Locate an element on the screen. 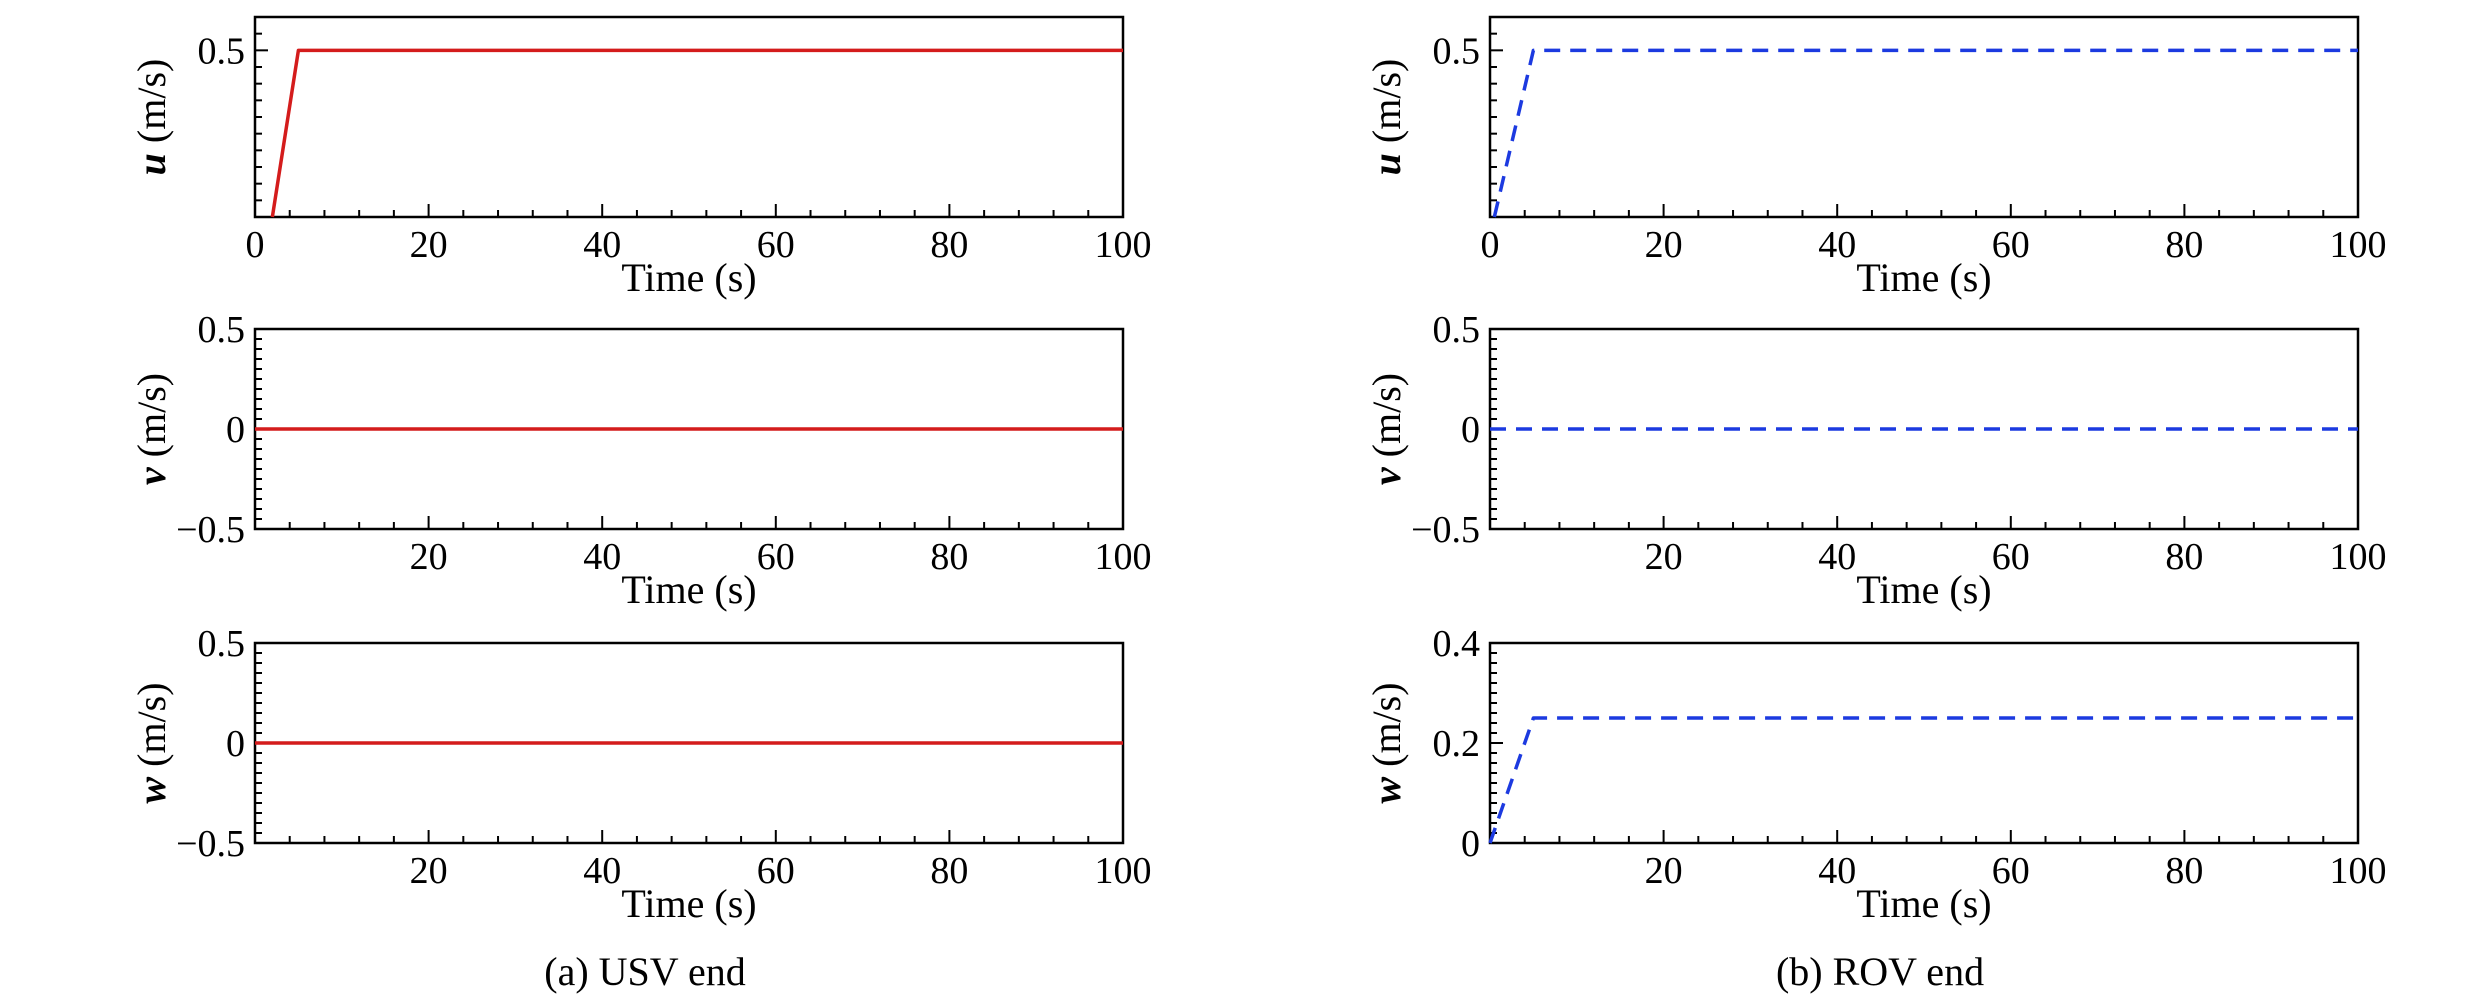 The width and height of the screenshot is (2481, 999). caption-rov-end: (b) ROV end is located at coordinates (1880, 971).